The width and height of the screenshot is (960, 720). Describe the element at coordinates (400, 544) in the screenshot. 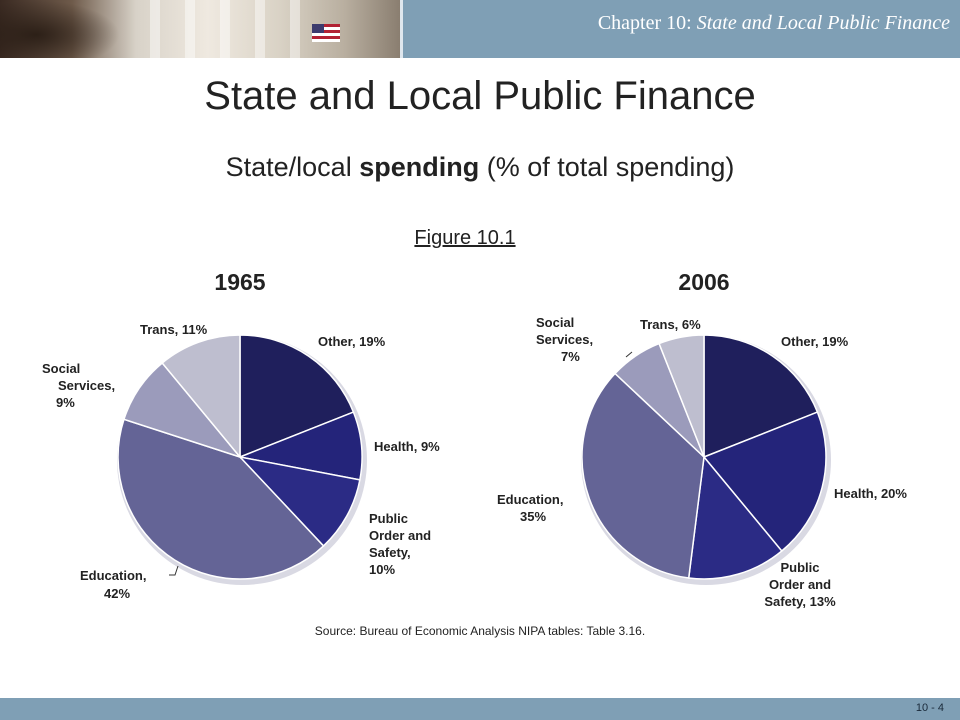

I see `slice-label-1965-public-order-and-safety: Public Order and Safety, 10%` at that location.